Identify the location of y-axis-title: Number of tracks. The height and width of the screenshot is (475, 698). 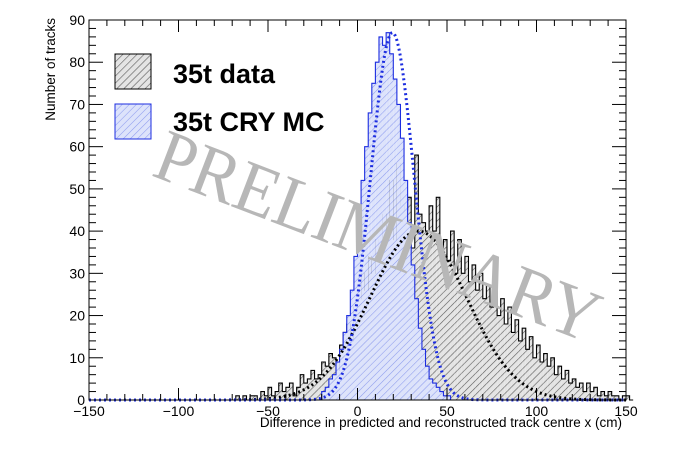
(50, 69).